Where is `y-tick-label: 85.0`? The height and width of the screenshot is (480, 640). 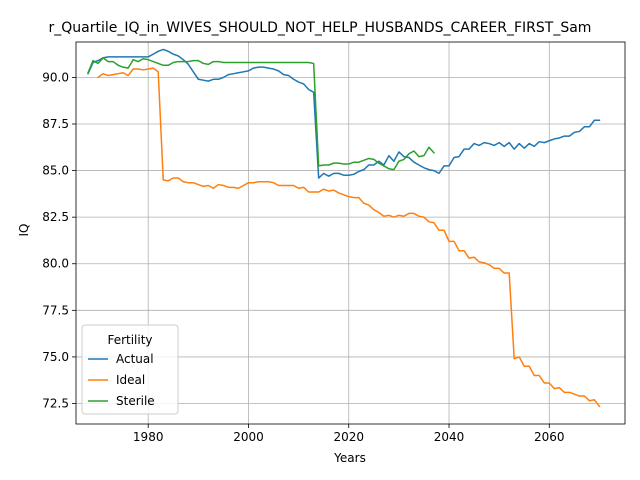 y-tick-label: 85.0 is located at coordinates (55, 171).